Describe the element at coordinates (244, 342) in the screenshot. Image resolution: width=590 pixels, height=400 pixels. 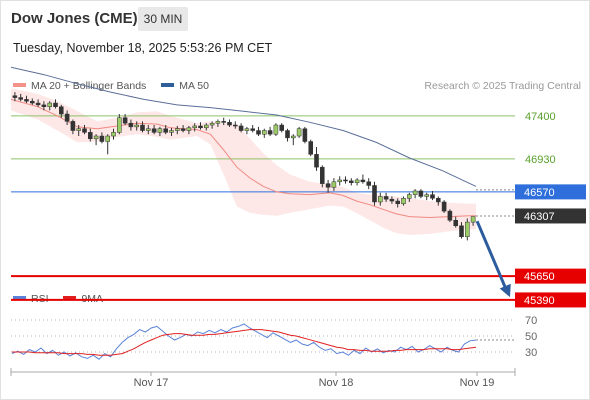
I see `rsi-9ma-line` at that location.